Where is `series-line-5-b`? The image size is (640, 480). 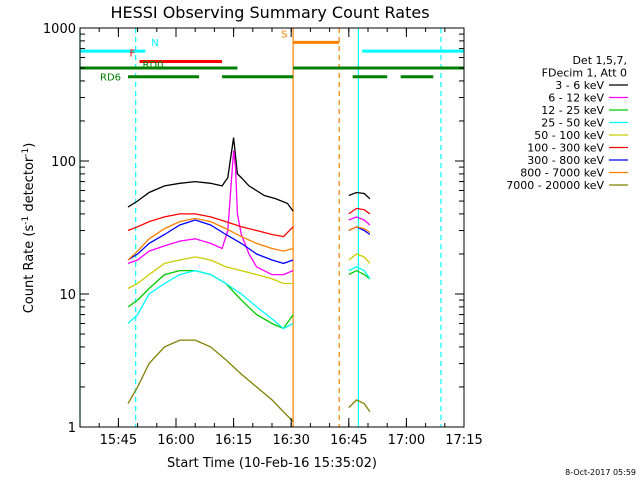
series-line-5-b is located at coordinates (359, 211).